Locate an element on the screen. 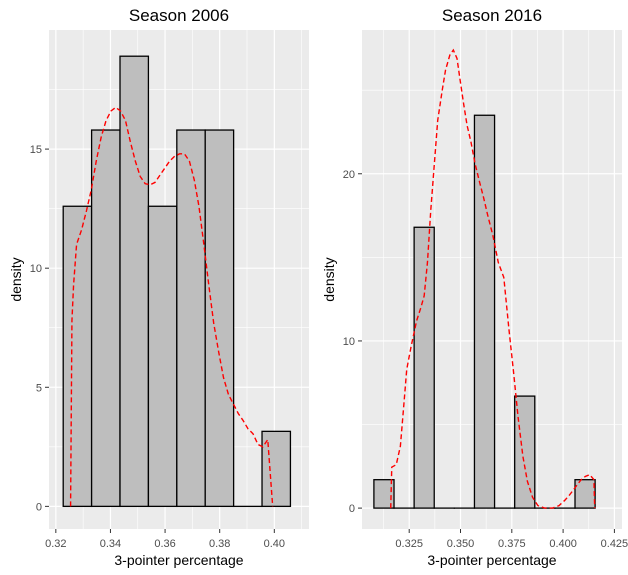 This screenshot has height=575, width=628. x-tick-label: 0.38 is located at coordinates (219, 544).